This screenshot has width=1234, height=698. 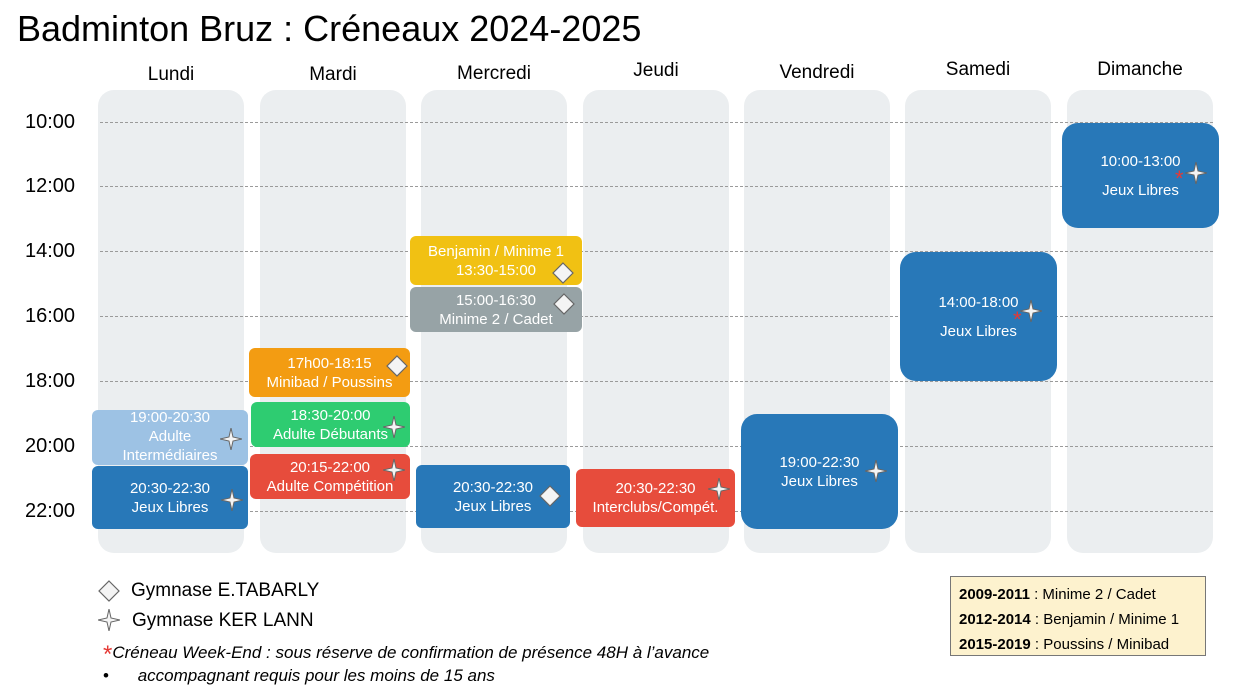 What do you see at coordinates (330, 434) in the screenshot?
I see `slot-label: Adulte Débutants` at bounding box center [330, 434].